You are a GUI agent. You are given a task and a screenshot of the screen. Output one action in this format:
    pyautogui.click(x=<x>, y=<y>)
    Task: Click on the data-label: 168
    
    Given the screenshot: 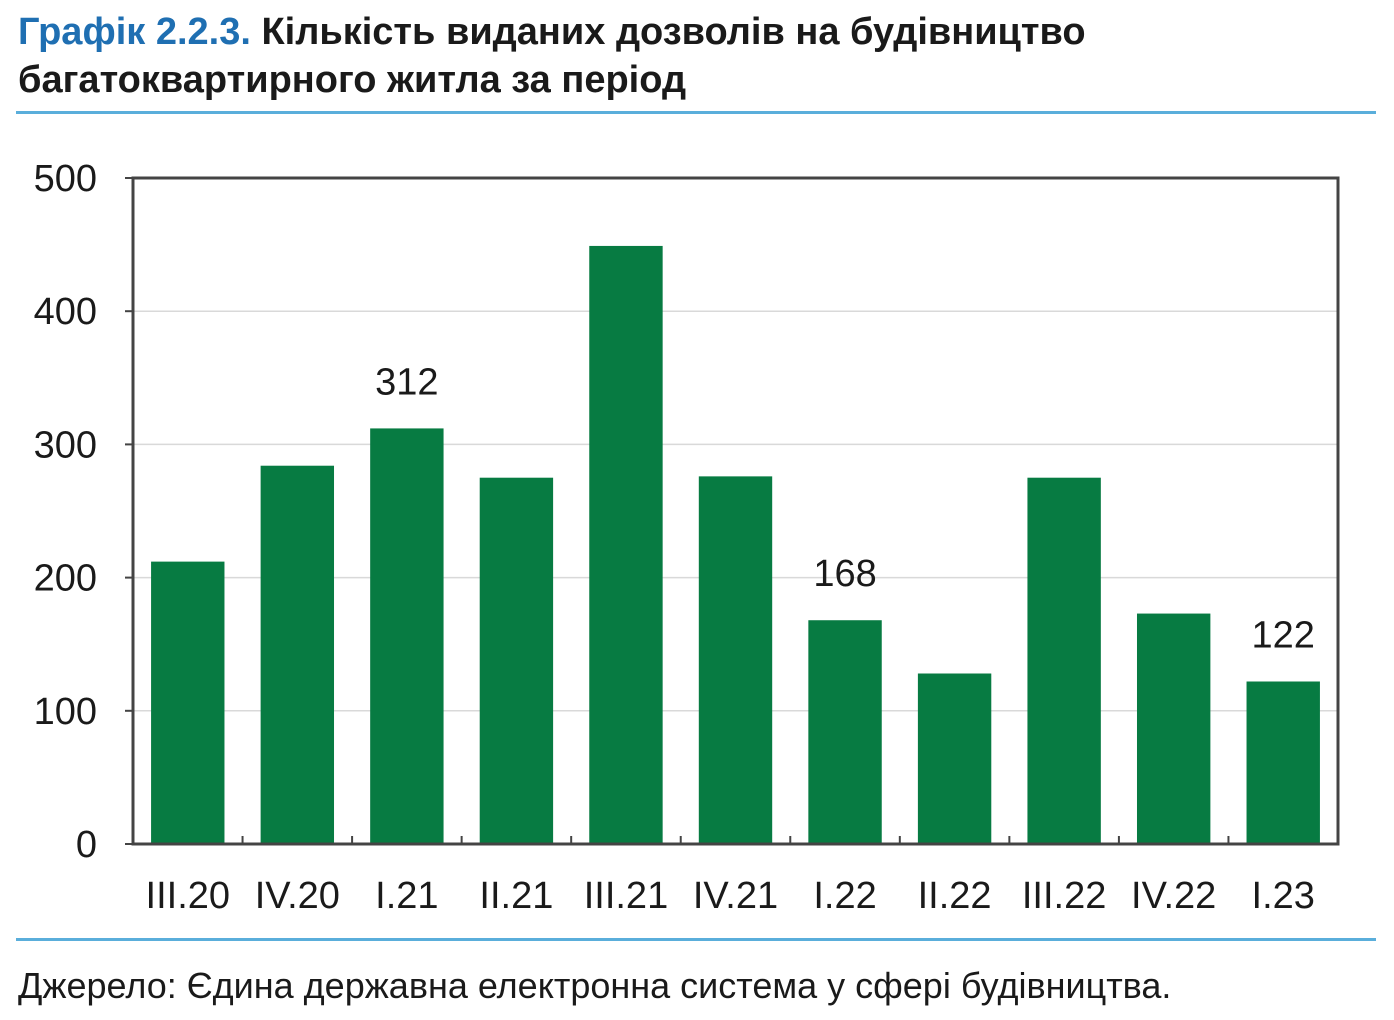 What is the action you would take?
    pyautogui.click(x=844, y=574)
    